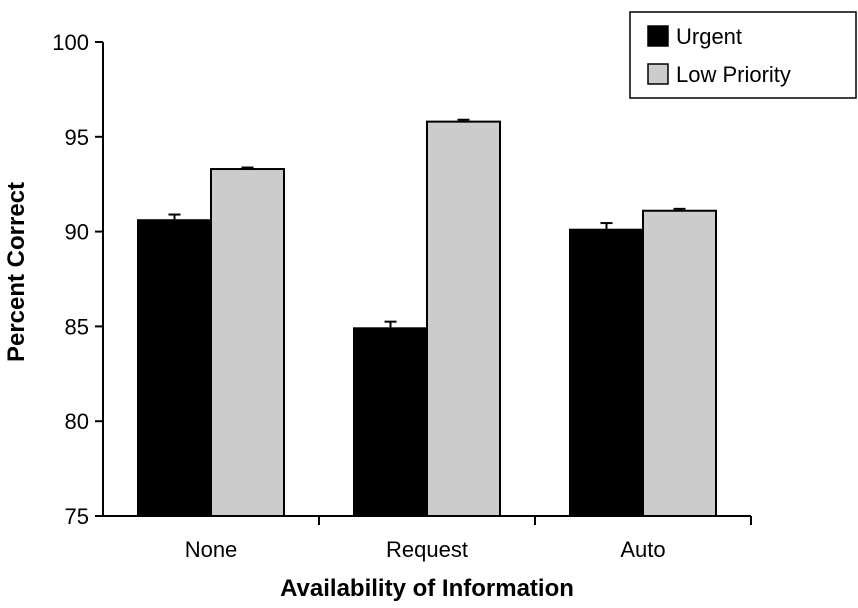 The width and height of the screenshot is (858, 608). What do you see at coordinates (427, 549) in the screenshot?
I see `x-tick-label: Request` at bounding box center [427, 549].